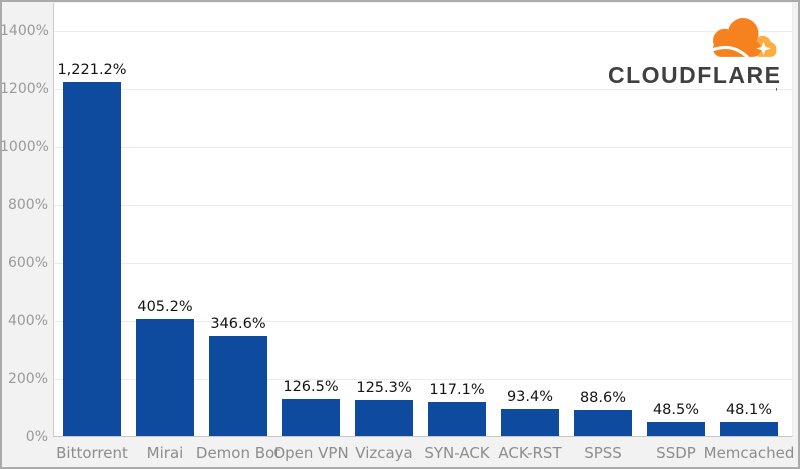 This screenshot has width=800, height=469. Describe the element at coordinates (695, 75) in the screenshot. I see `cloudflare-wordmark: CLOUDFLARE` at that location.